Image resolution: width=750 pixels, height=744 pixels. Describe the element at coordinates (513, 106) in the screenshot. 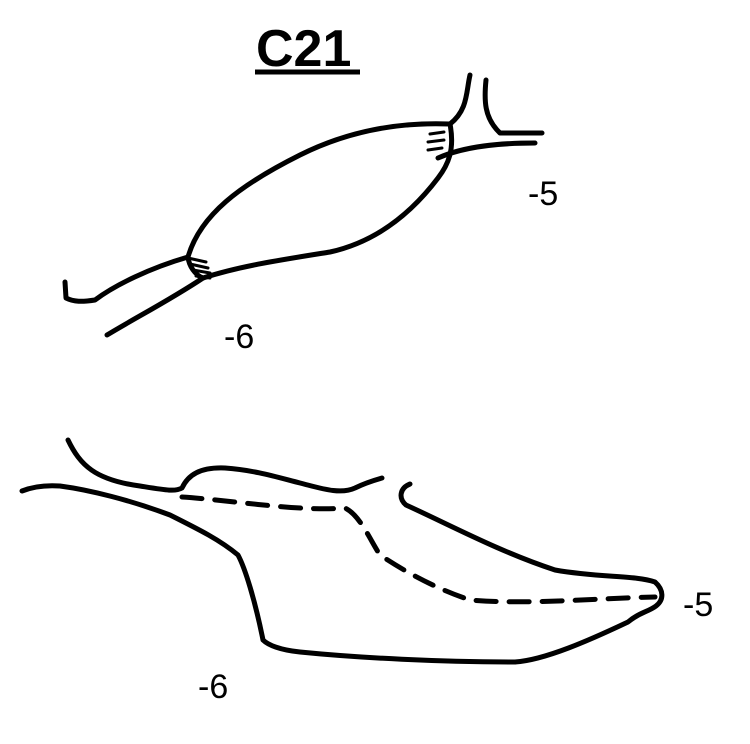

I see `top-segment-right-tip` at that location.